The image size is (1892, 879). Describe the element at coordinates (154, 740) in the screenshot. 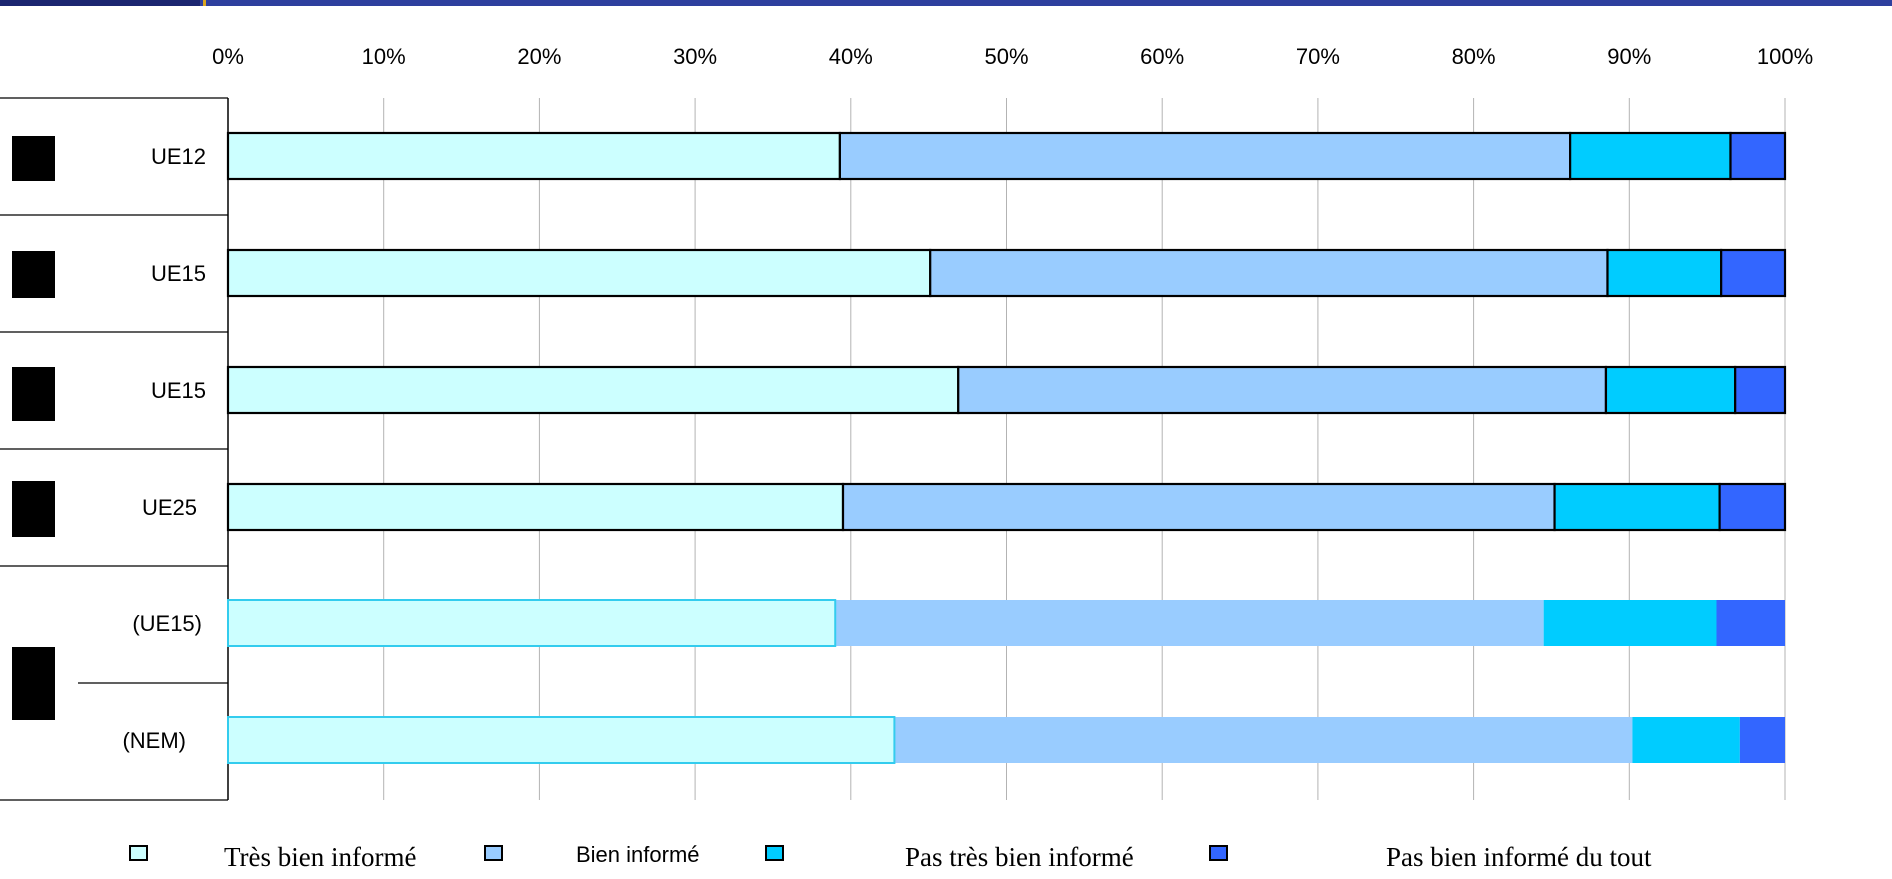

I see `category-label: (NEM)` at that location.